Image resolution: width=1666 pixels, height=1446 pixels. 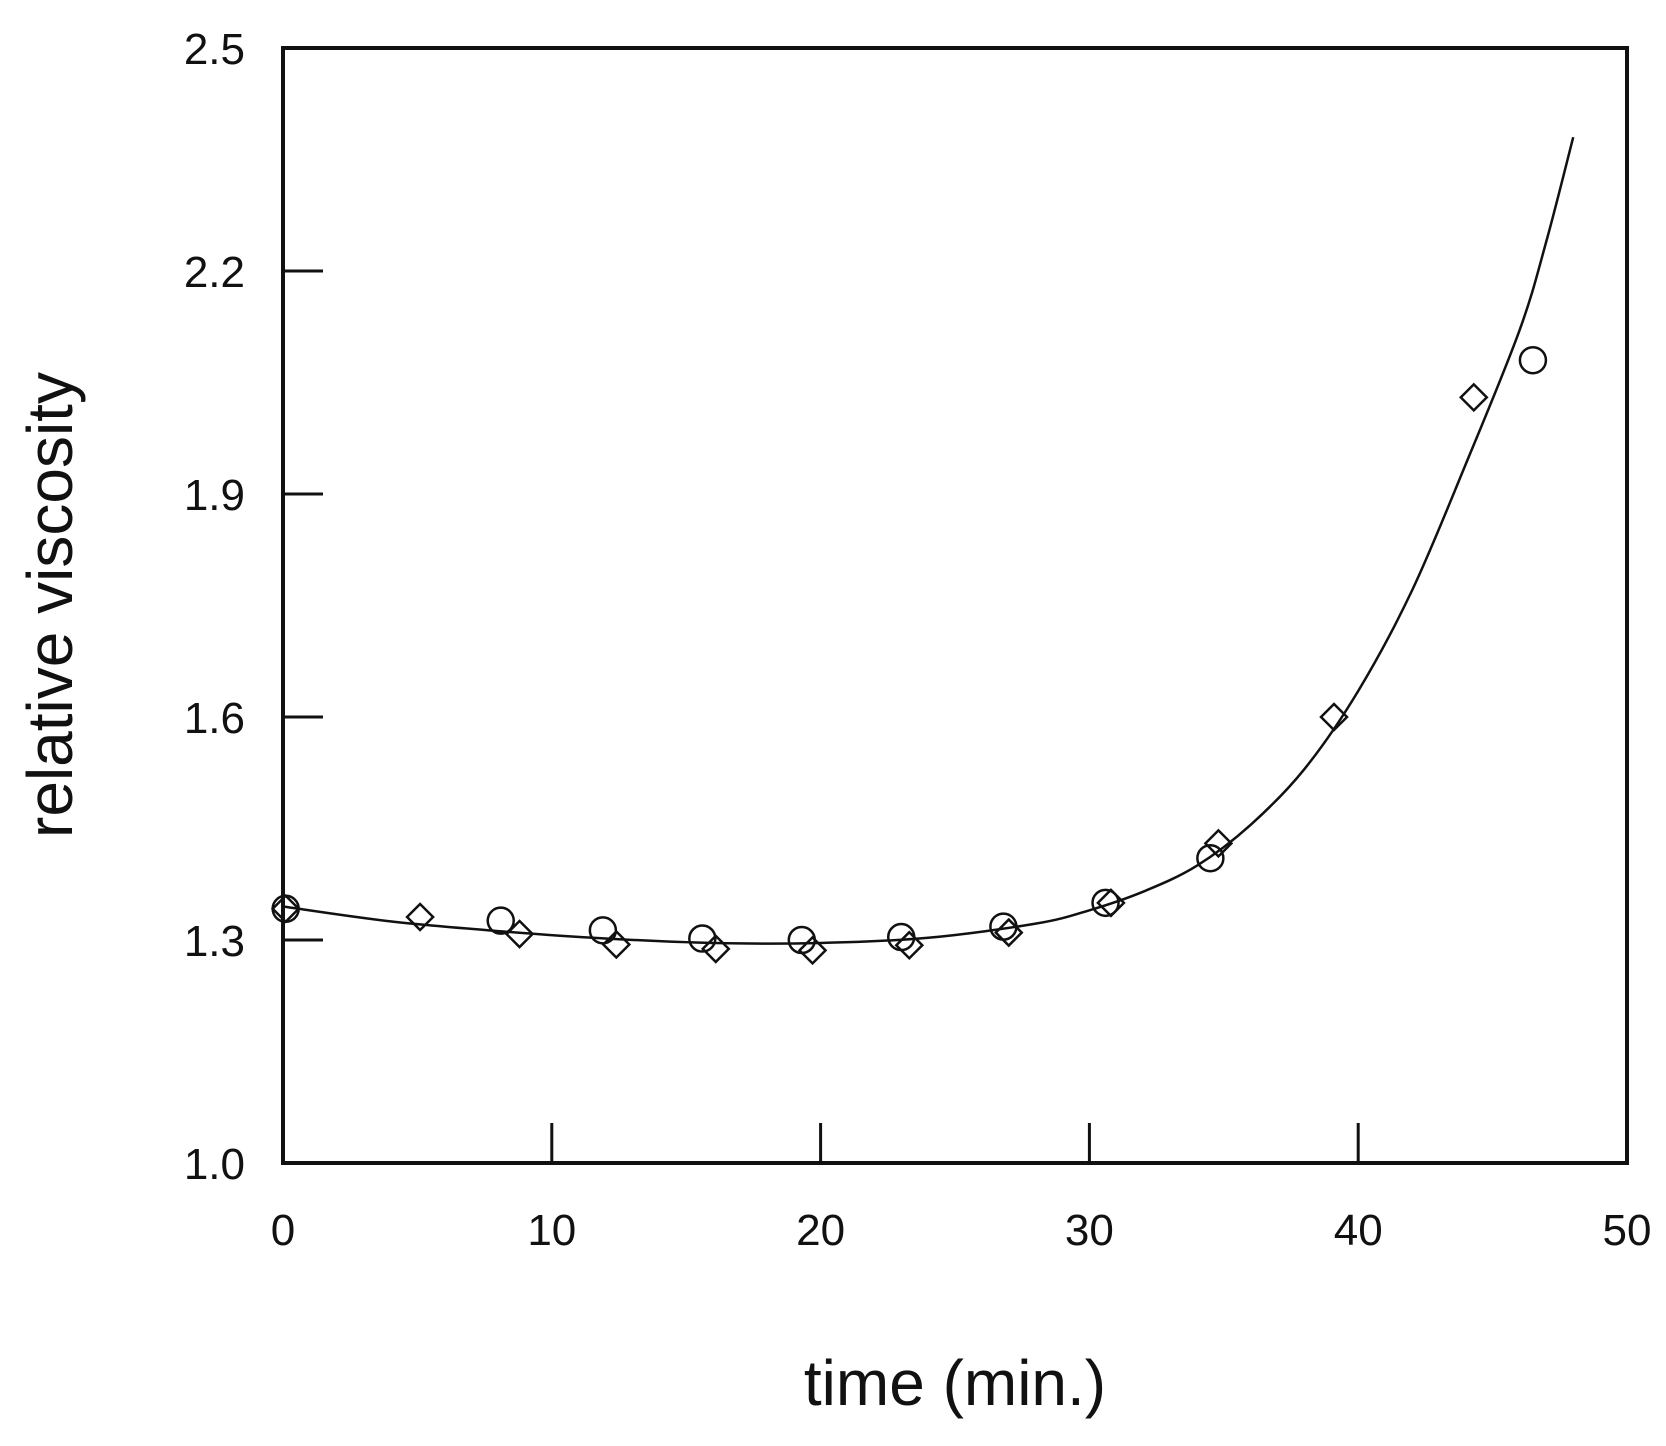 What do you see at coordinates (214, 495) in the screenshot?
I see `y-tick-label: 1.9` at bounding box center [214, 495].